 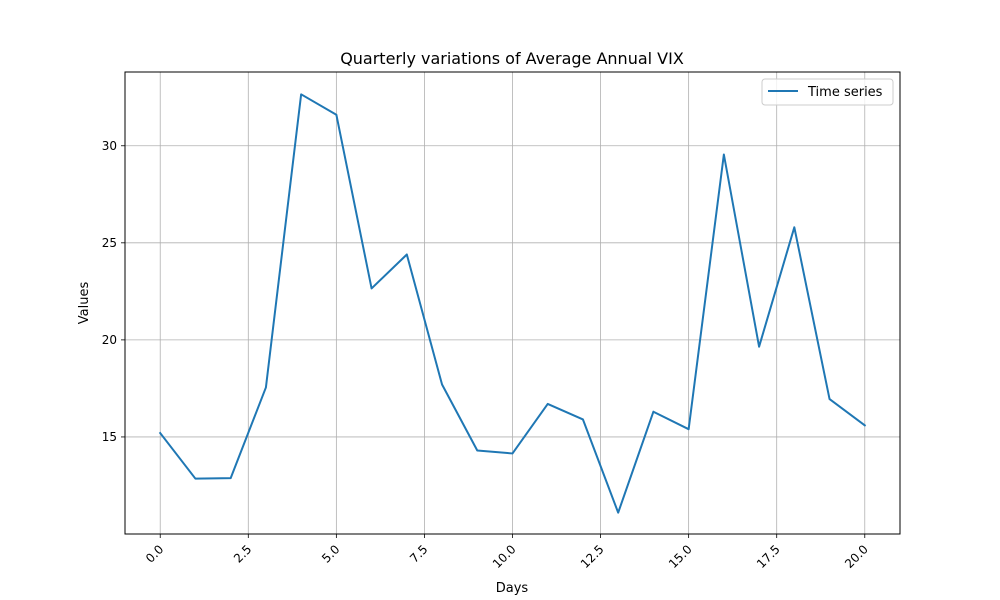 I want to click on legend-box, so click(x=827, y=92).